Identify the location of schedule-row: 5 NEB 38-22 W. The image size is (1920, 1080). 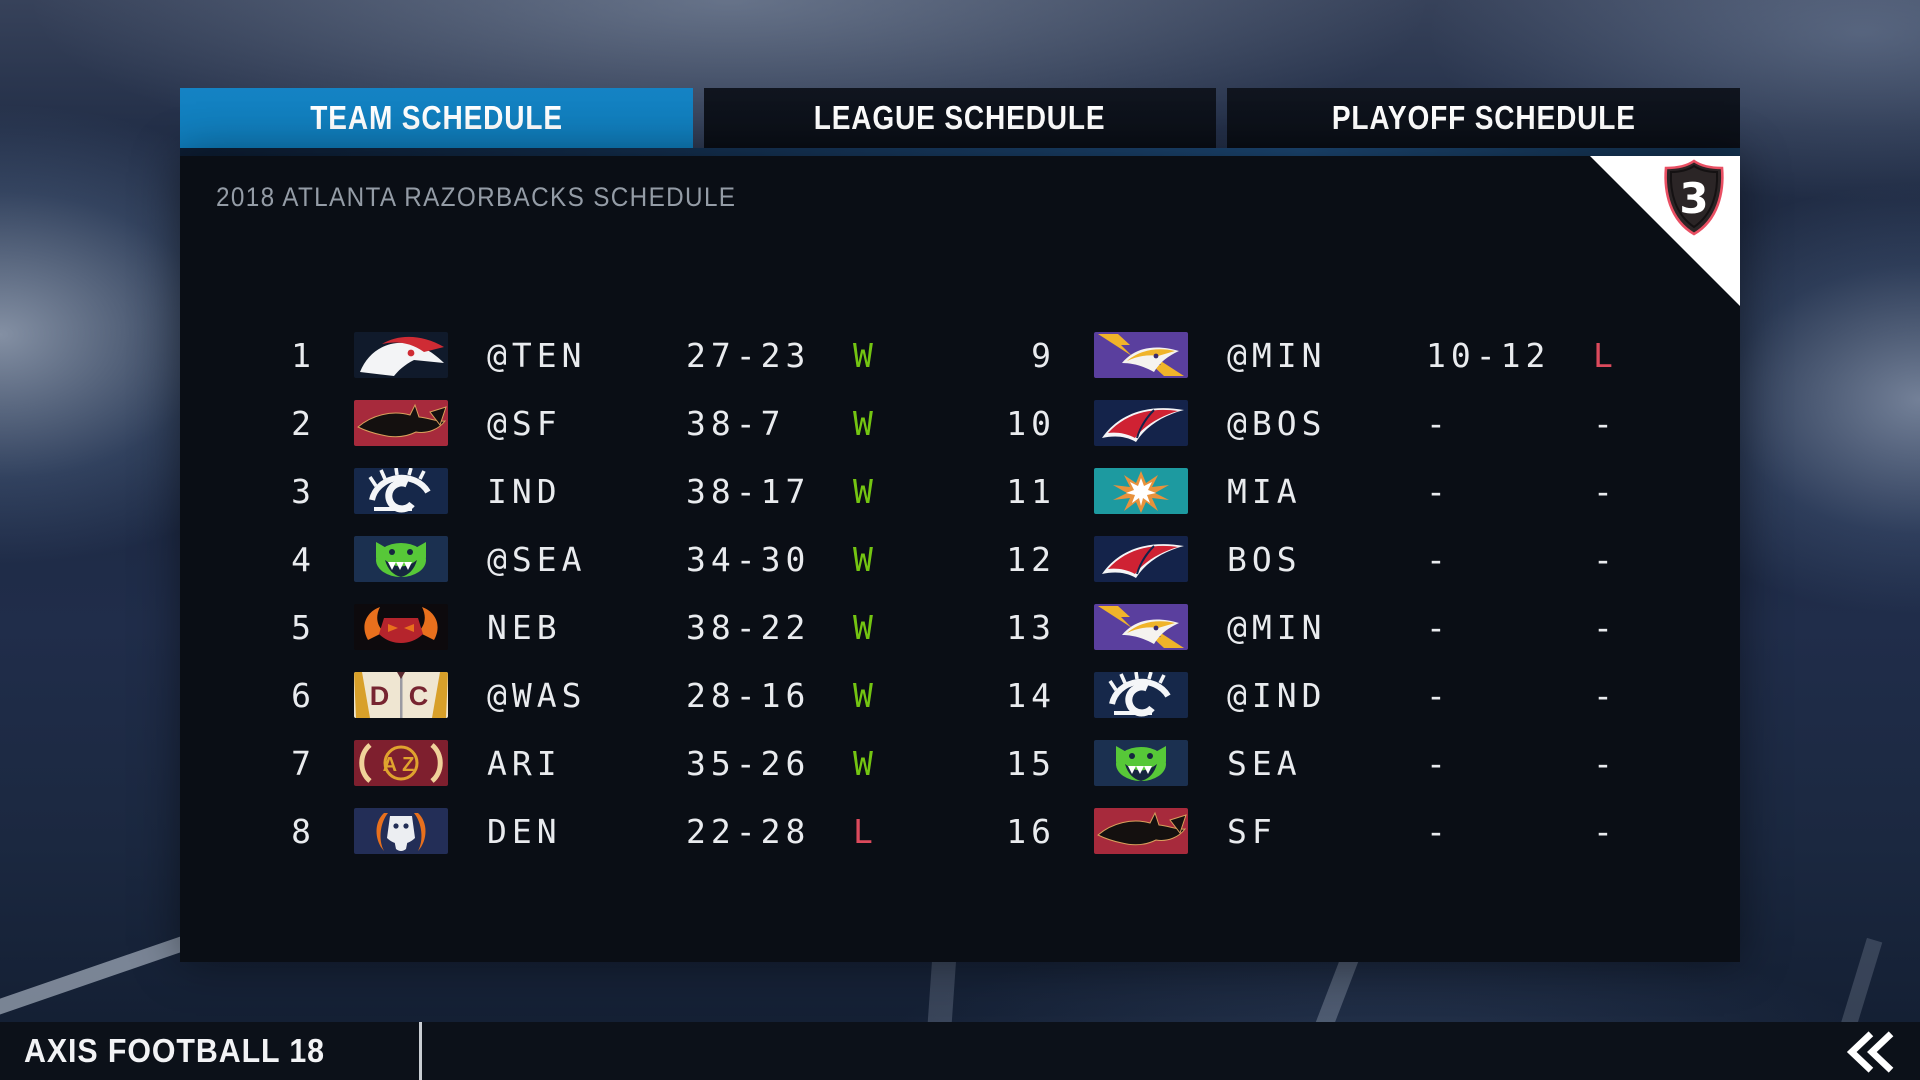
(565, 627).